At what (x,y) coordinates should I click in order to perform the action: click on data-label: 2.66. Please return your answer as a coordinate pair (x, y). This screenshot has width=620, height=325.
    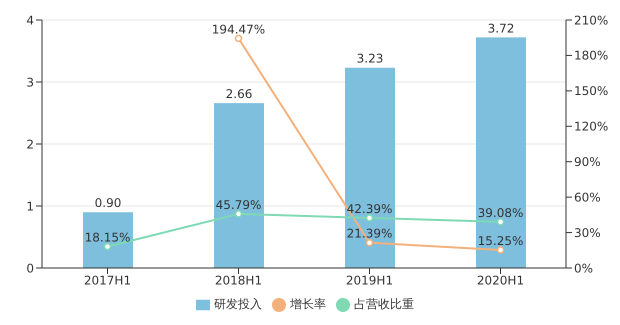
    Looking at the image, I should click on (239, 94).